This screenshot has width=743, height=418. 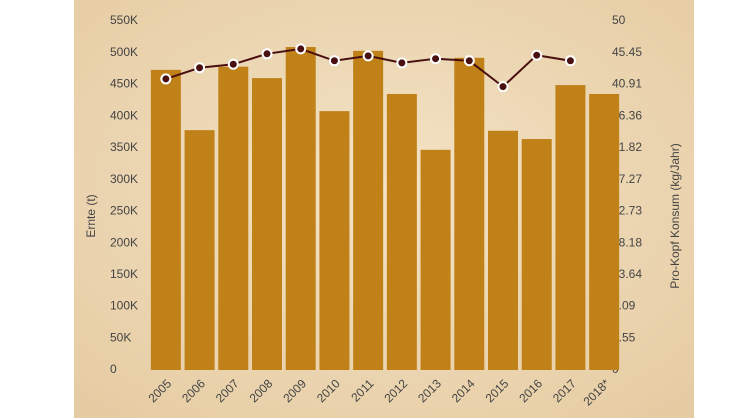 I want to click on y-tick-label: 0, so click(x=113, y=369).